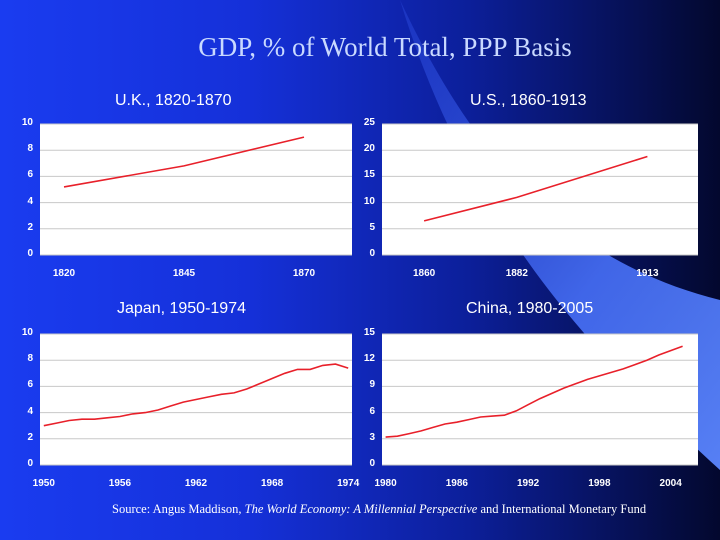 Image resolution: width=720 pixels, height=540 pixels. I want to click on chart-svg-us, so click(540, 189).